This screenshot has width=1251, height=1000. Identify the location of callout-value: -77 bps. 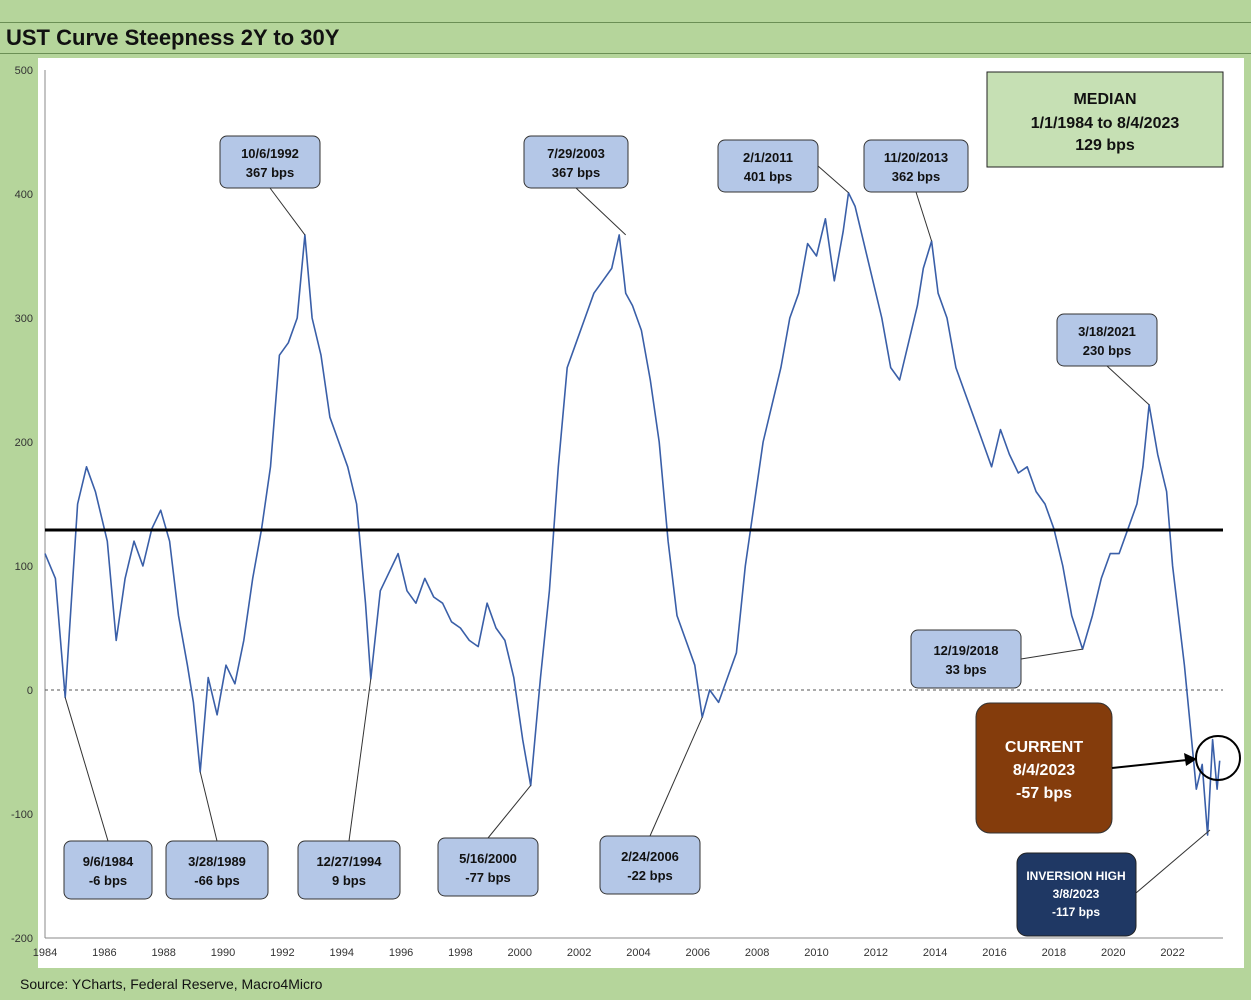
(488, 877).